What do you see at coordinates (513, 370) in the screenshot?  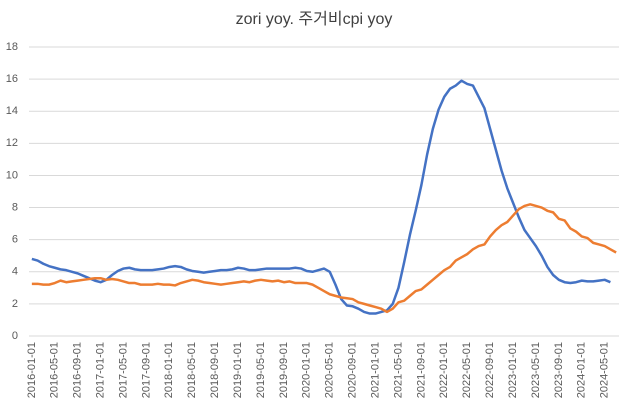 I see `x-tick-label: 2023-01-01` at bounding box center [513, 370].